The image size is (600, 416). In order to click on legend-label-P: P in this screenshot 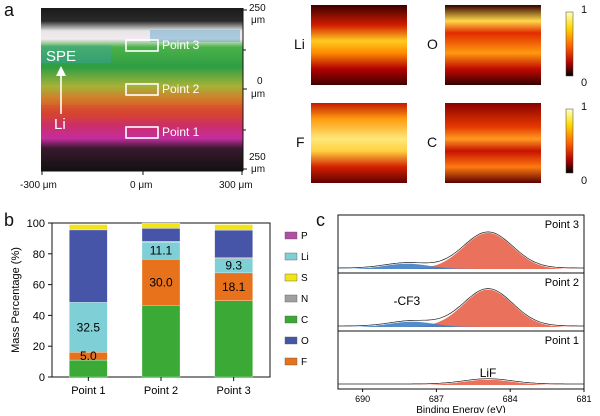, I will do `click(304, 236)`.